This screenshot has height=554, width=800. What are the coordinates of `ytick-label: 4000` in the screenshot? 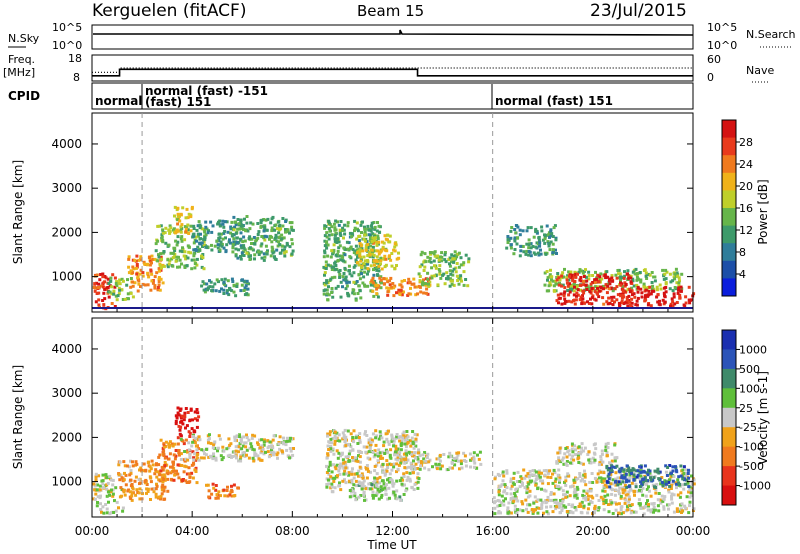 It's located at (66, 349).